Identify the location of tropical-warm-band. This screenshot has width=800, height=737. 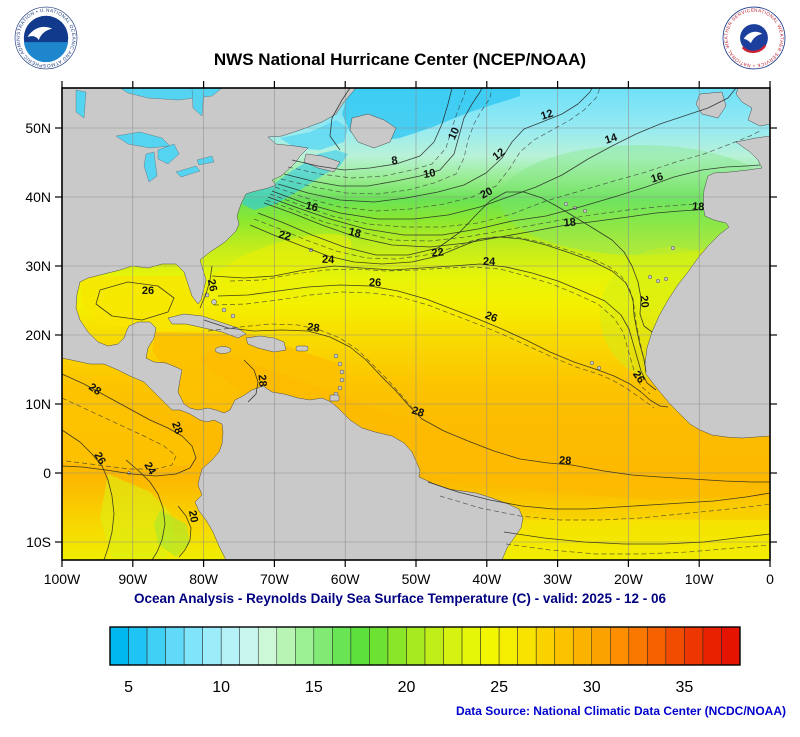
(485, 425).